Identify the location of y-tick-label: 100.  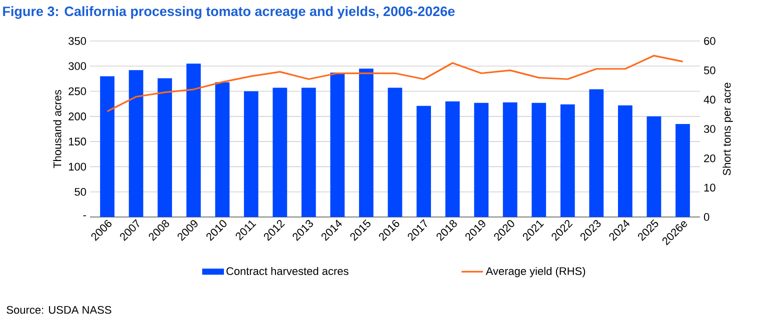
(77, 166).